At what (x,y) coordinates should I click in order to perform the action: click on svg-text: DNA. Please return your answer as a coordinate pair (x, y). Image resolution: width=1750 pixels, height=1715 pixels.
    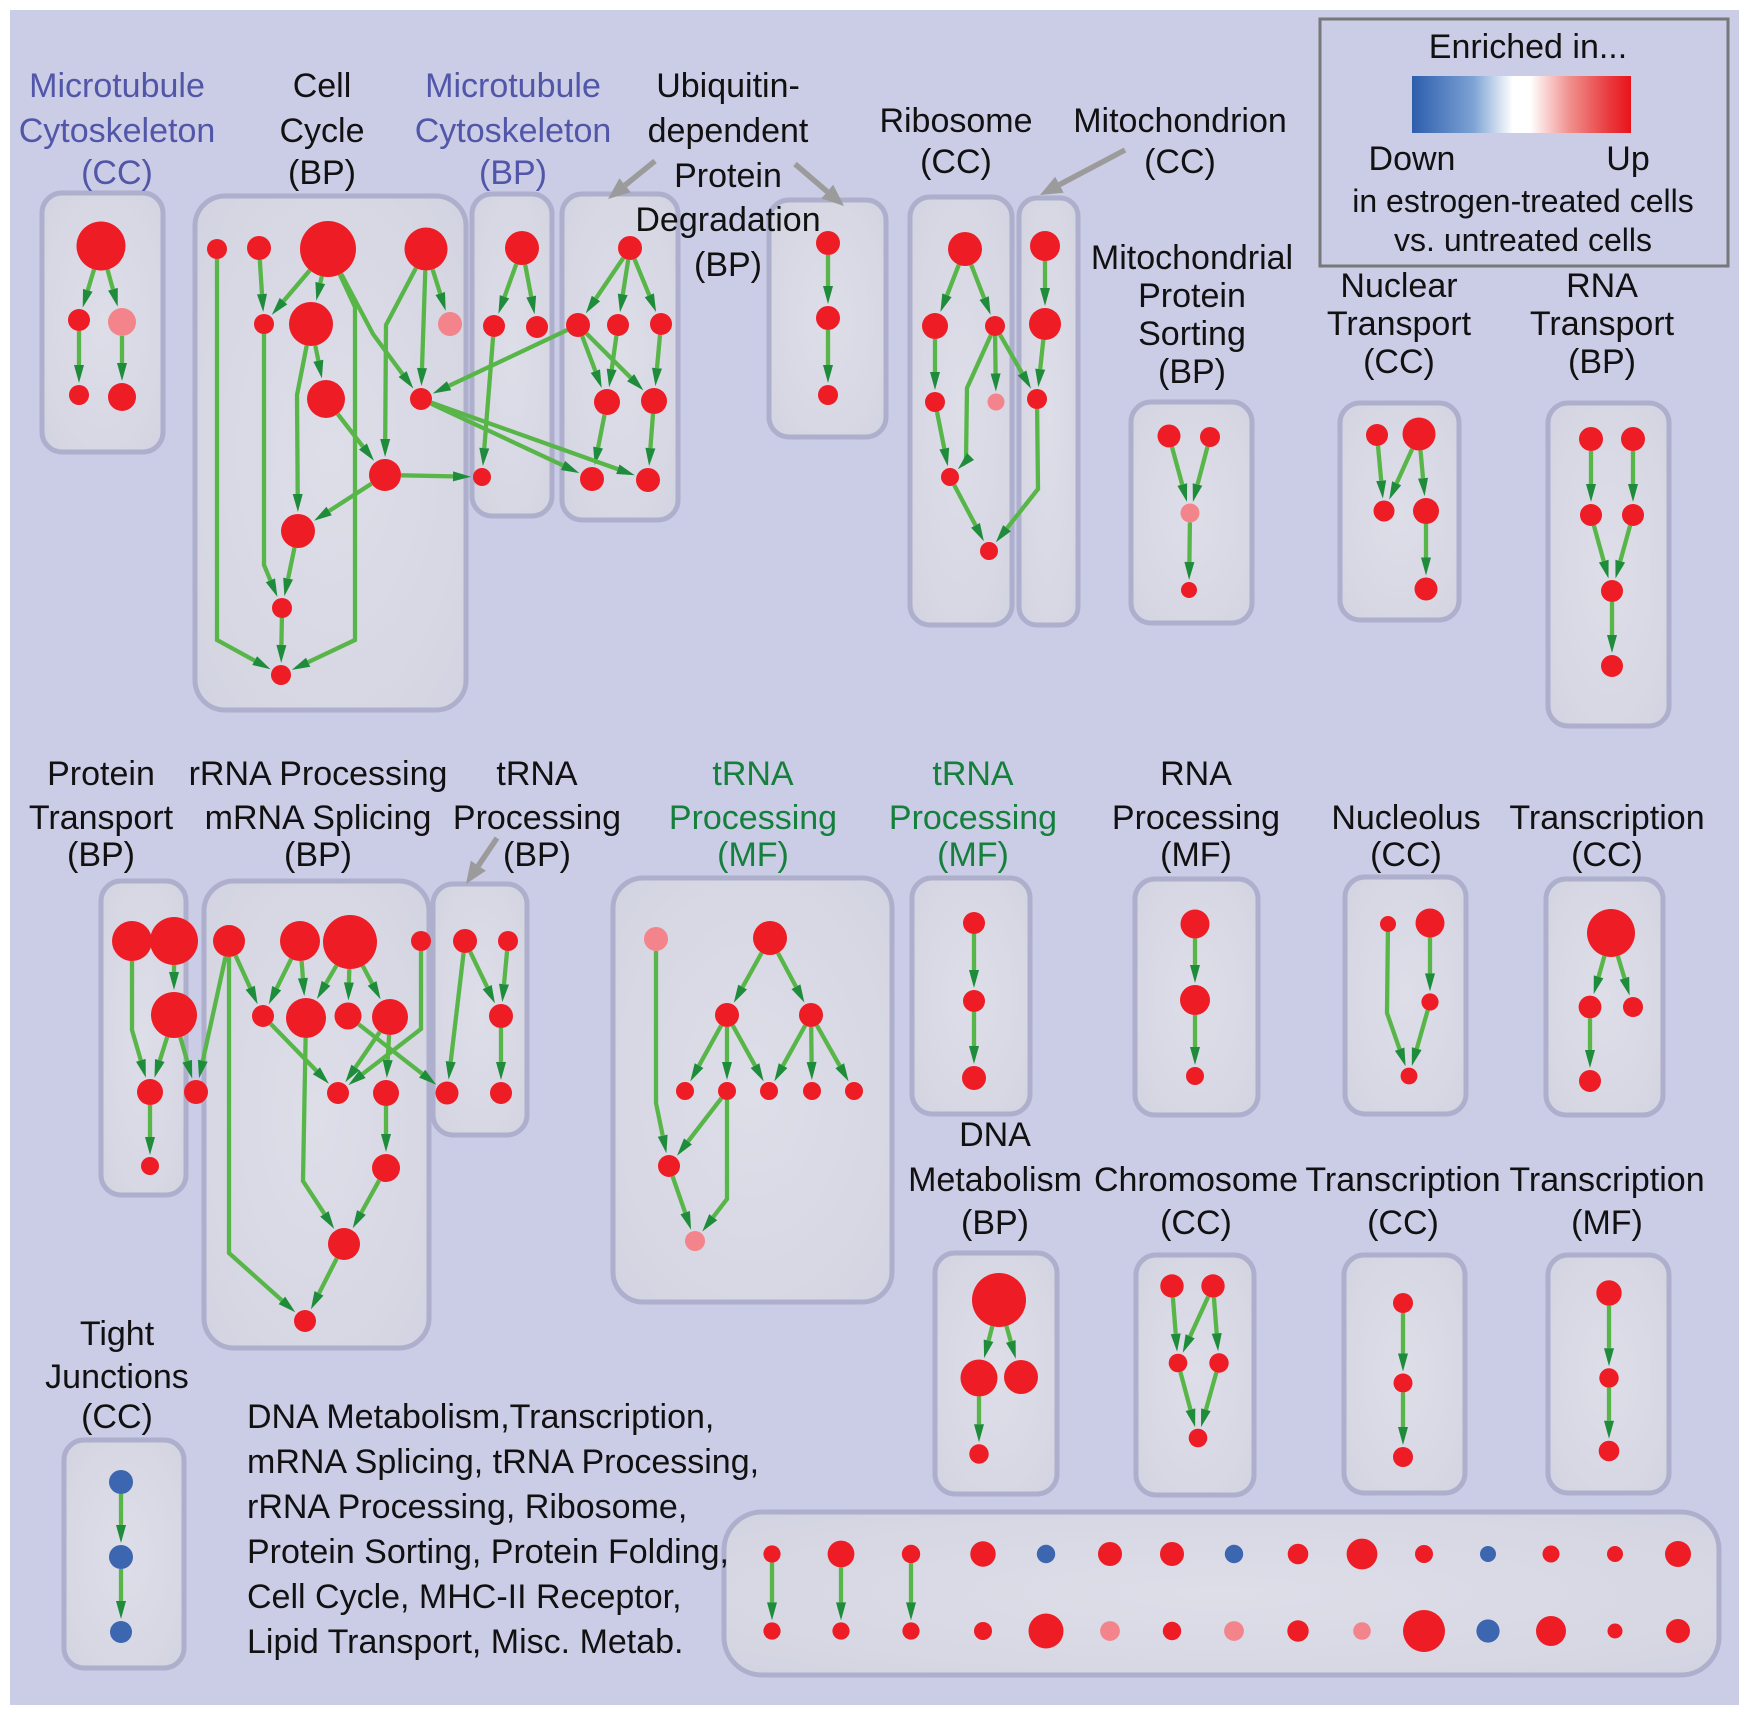
    Looking at the image, I should click on (995, 1135).